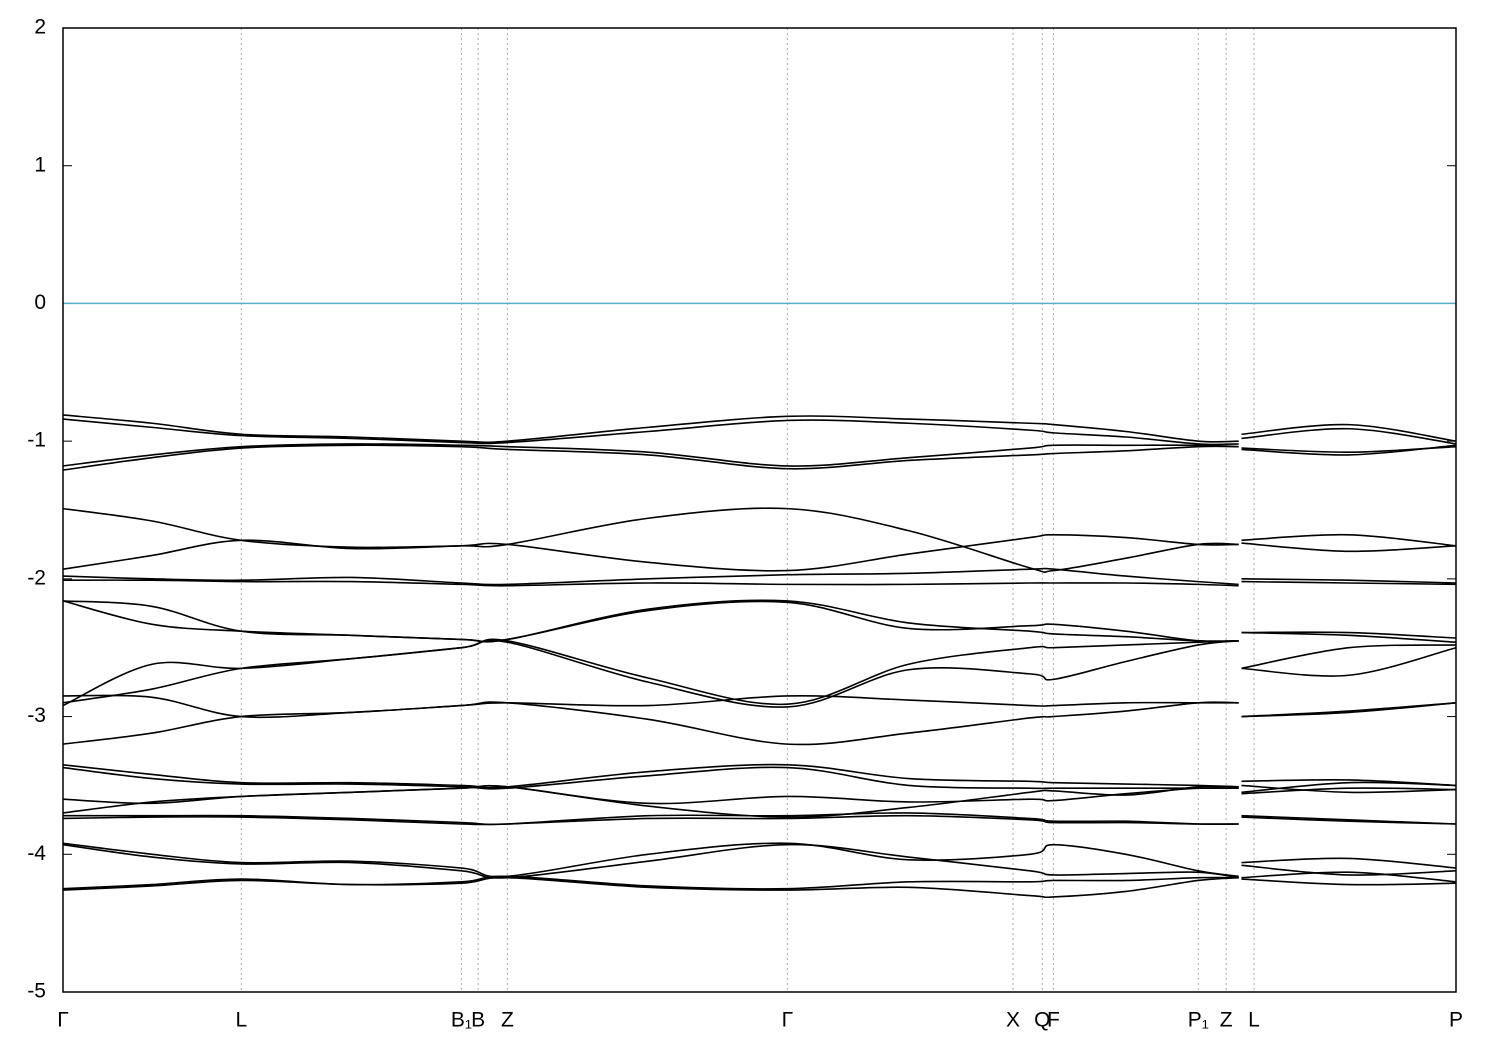 This screenshot has width=1500, height=1050. What do you see at coordinates (1456, 1020) in the screenshot?
I see `x-tick-label: P` at bounding box center [1456, 1020].